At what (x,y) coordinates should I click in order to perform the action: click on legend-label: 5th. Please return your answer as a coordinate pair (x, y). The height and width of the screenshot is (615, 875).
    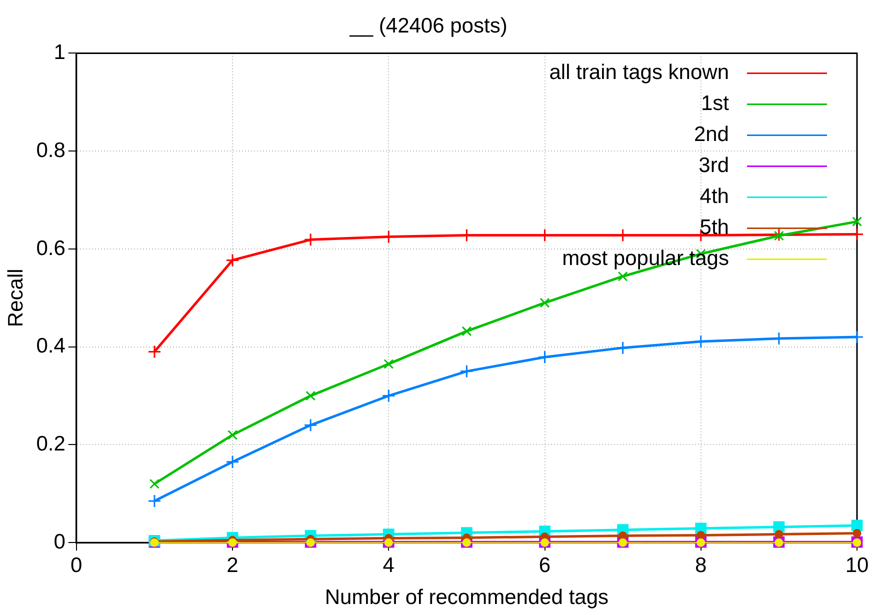
    Looking at the image, I should click on (714, 227).